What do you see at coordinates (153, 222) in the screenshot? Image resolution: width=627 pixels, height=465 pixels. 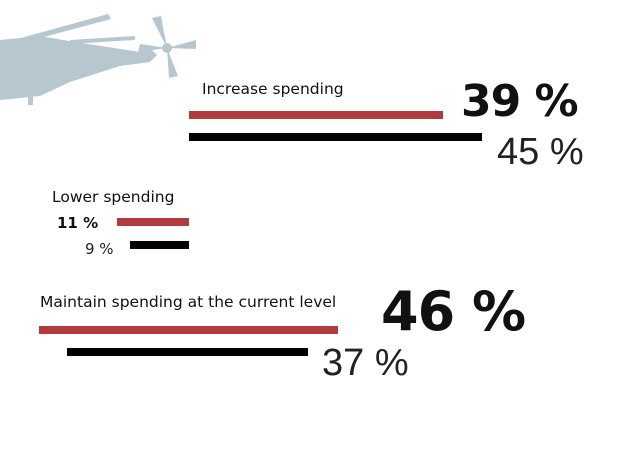 I see `bar-lower-series-a` at bounding box center [153, 222].